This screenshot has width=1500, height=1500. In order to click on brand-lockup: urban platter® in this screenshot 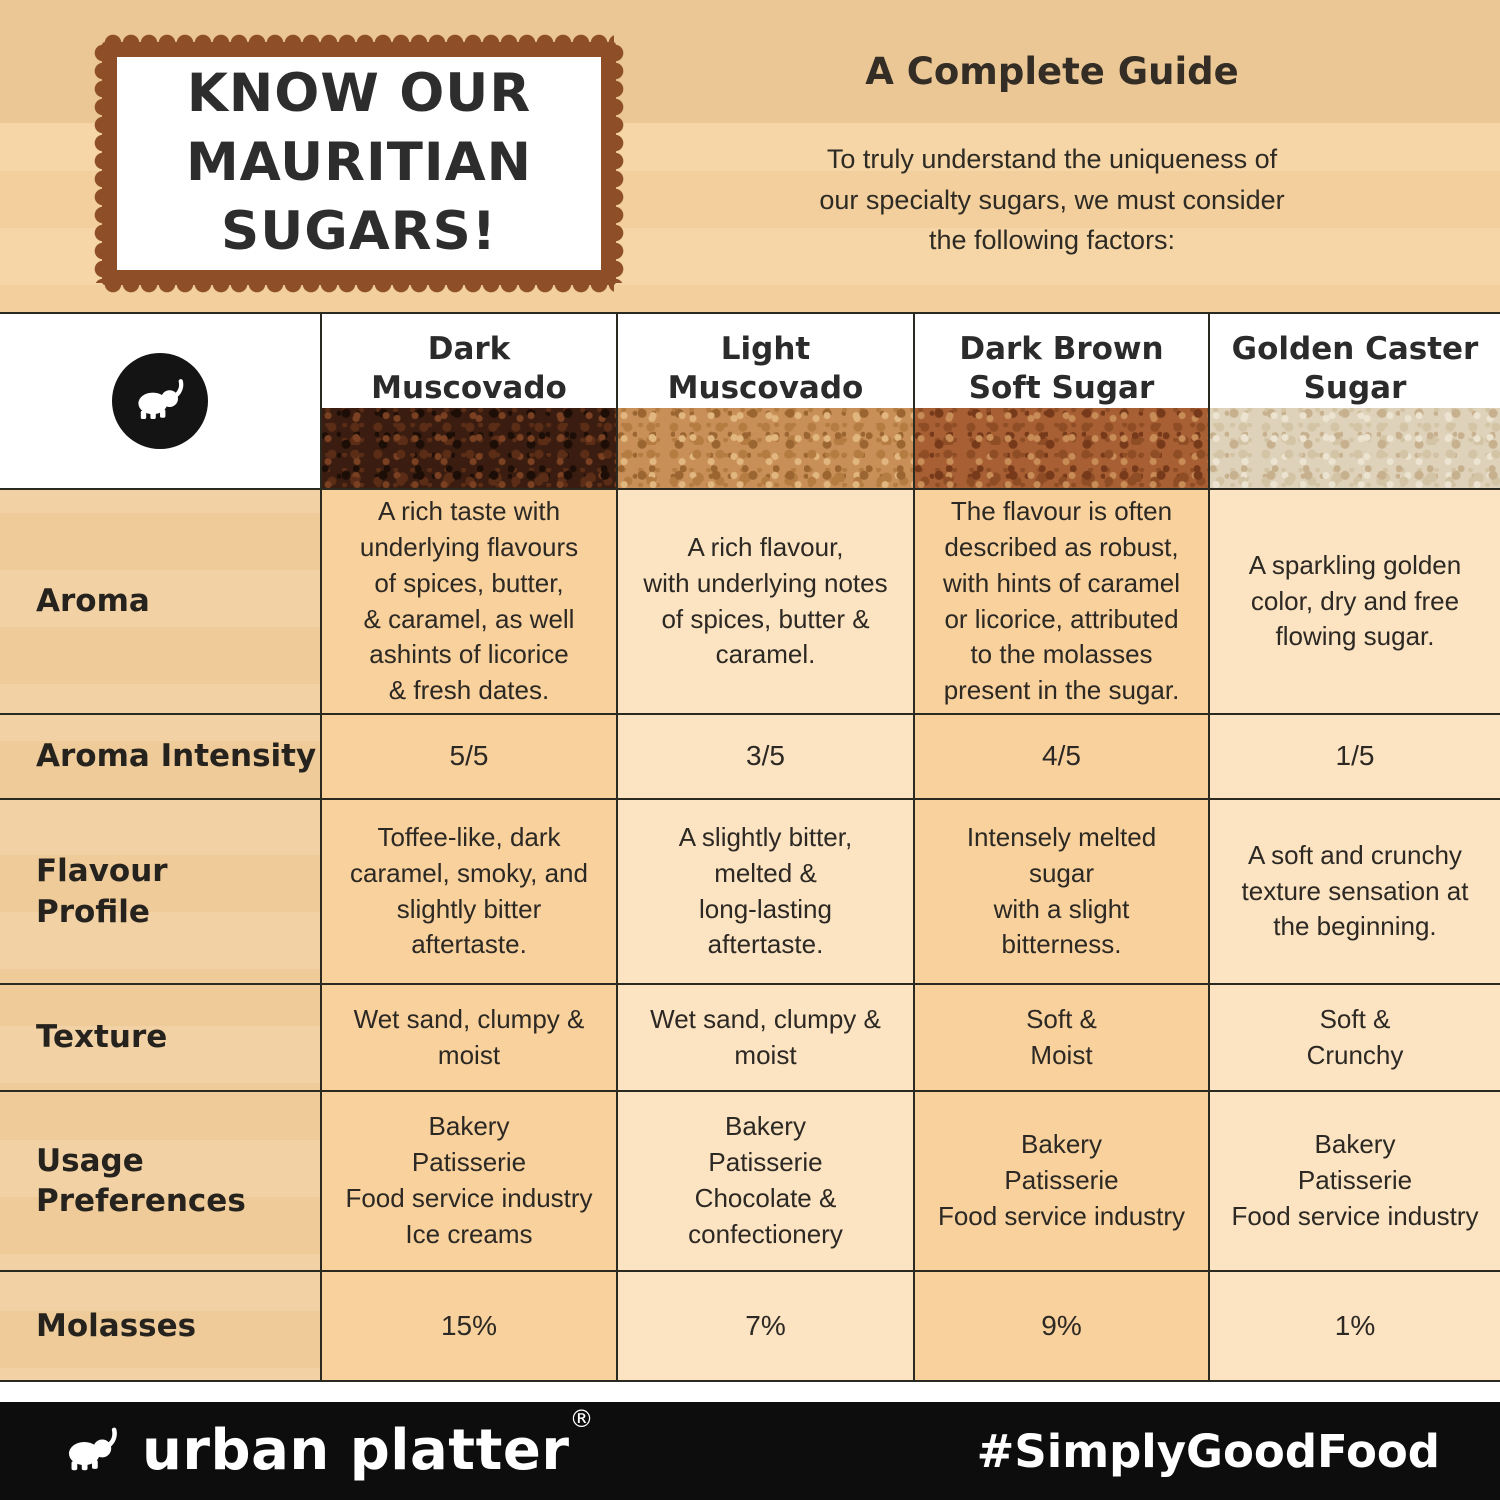, I will do `click(327, 1444)`.